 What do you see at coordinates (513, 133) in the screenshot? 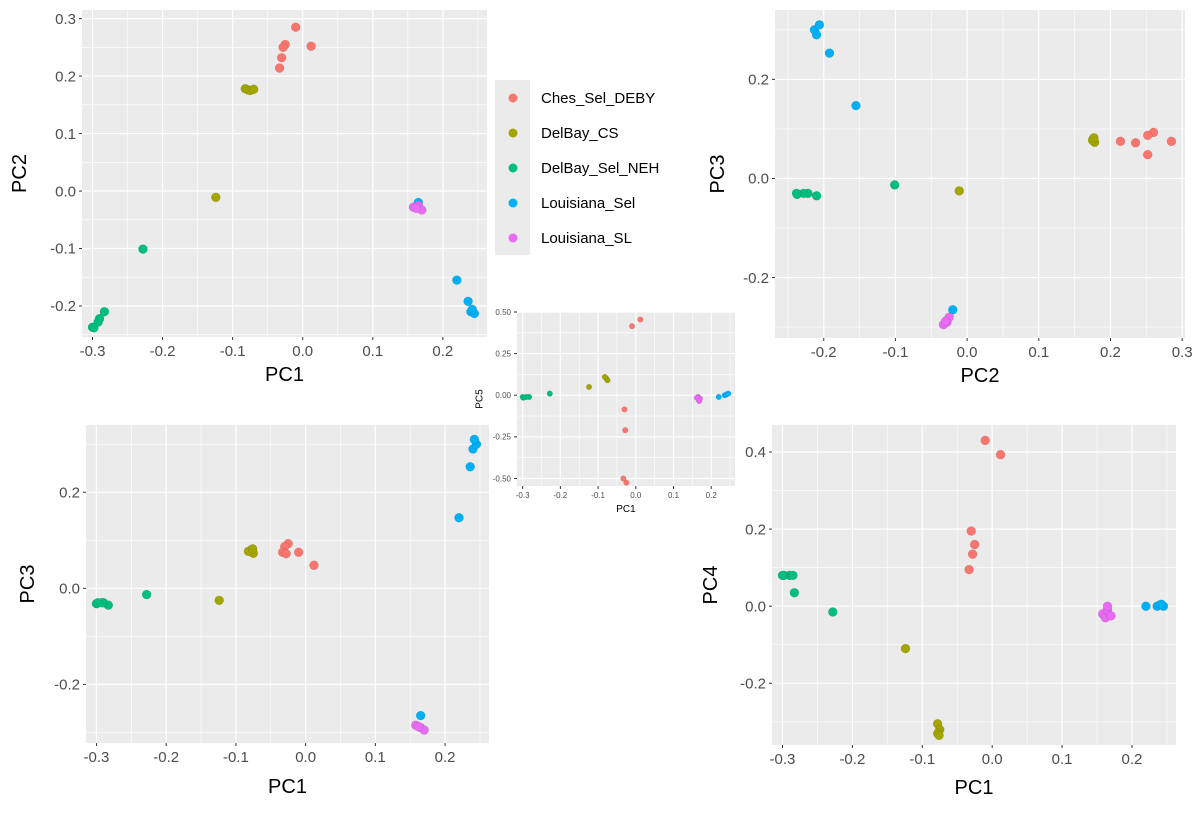
I see `legend-key-delbay-cs` at bounding box center [513, 133].